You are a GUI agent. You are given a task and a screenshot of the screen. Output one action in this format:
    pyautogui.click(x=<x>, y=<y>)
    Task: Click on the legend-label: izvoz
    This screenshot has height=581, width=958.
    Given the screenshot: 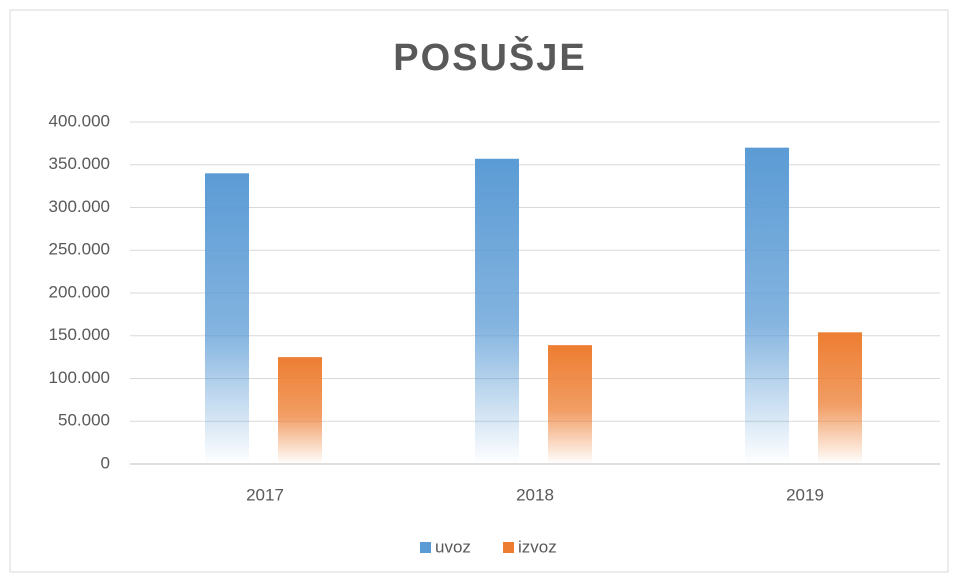 What is the action you would take?
    pyautogui.click(x=537, y=546)
    